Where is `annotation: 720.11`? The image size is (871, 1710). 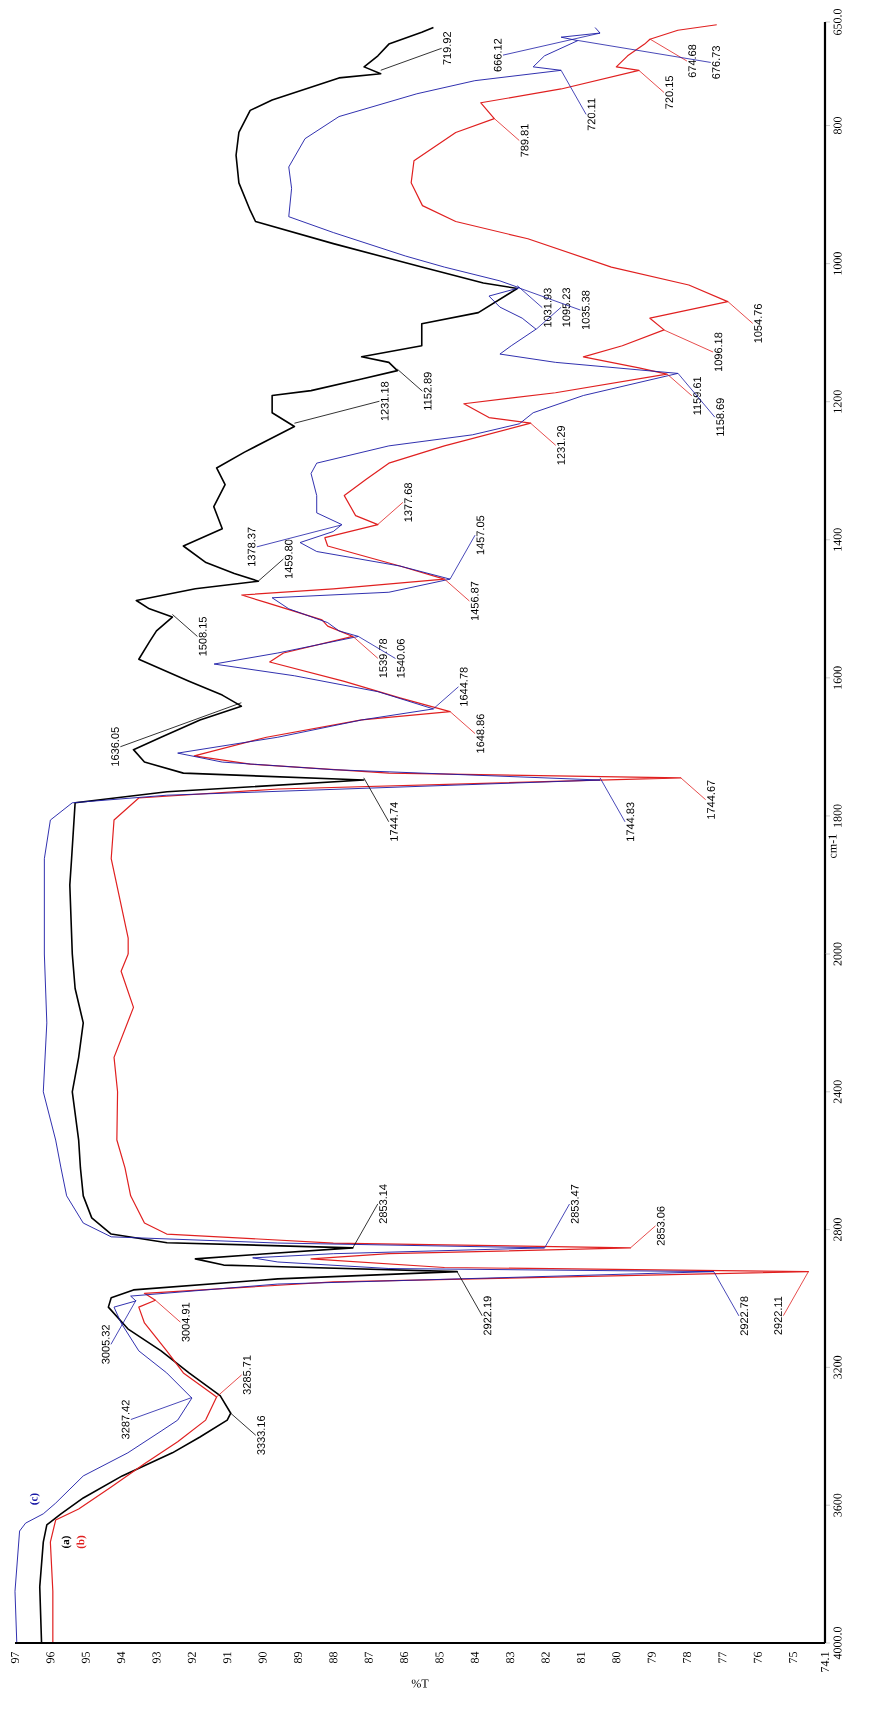 annotation: 720.11 is located at coordinates (591, 114).